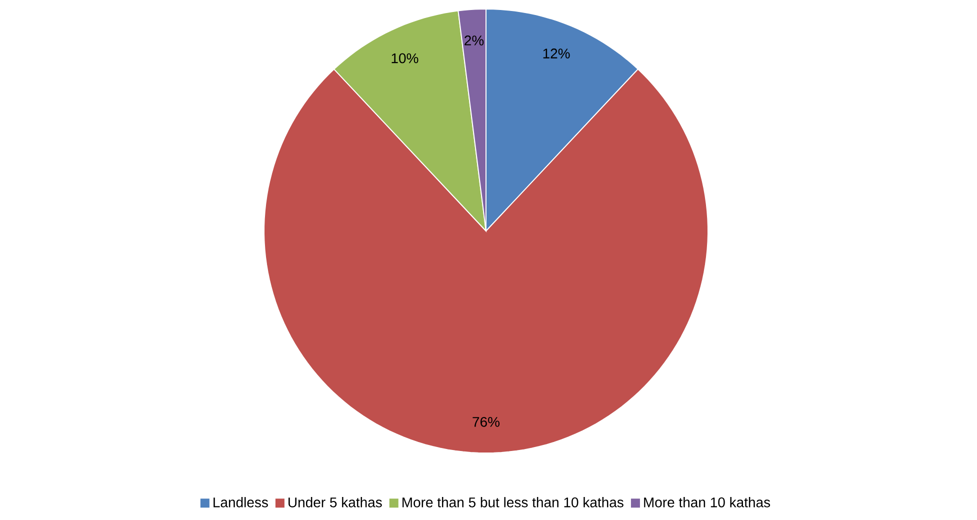 This screenshot has height=520, width=977. What do you see at coordinates (474, 41) in the screenshot?
I see `data-label: 2%` at bounding box center [474, 41].